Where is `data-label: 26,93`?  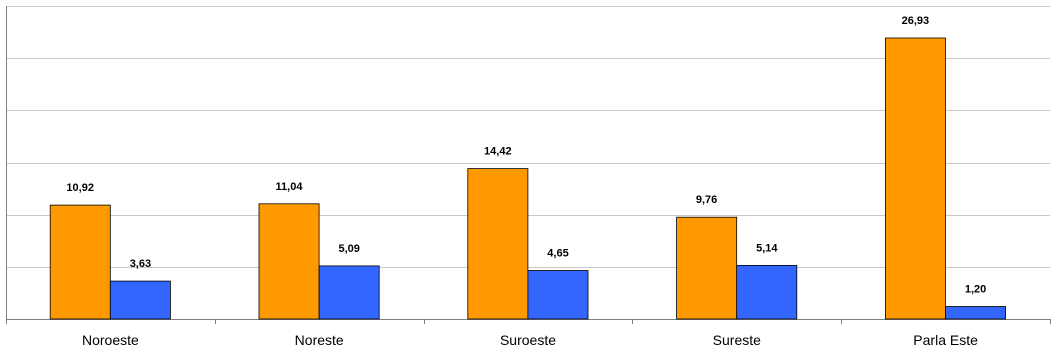 data-label: 26,93 is located at coordinates (916, 21).